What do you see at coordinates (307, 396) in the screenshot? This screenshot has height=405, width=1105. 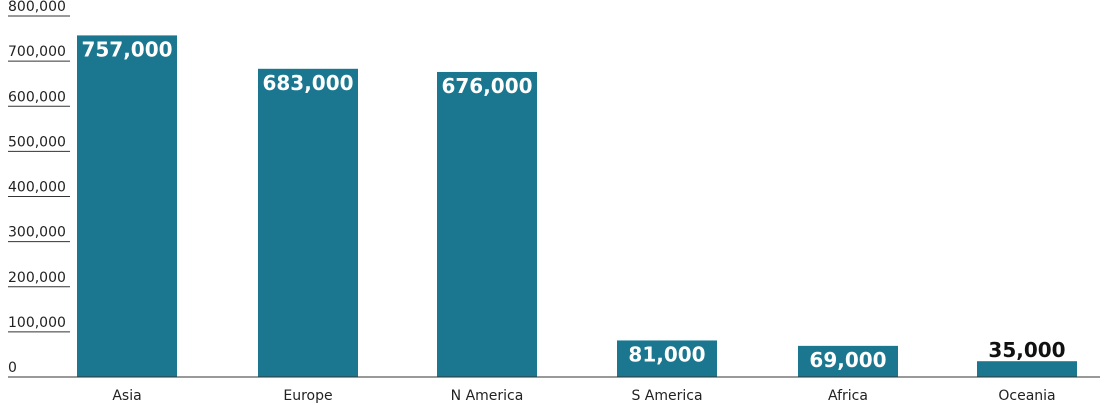 I see `category-label: Europe` at bounding box center [307, 396].